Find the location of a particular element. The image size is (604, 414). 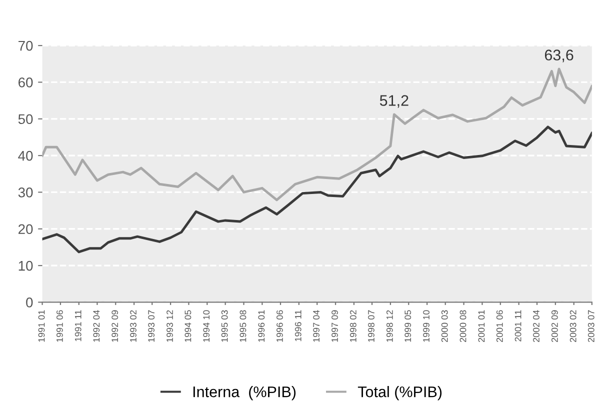

y-tick-label: 50 is located at coordinates (25, 119).